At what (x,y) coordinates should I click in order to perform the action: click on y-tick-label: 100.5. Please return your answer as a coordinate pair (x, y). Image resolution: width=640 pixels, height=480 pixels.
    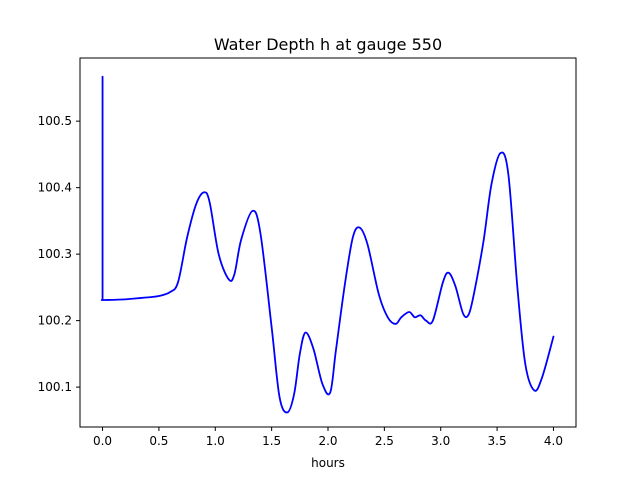
    Looking at the image, I should click on (55, 121).